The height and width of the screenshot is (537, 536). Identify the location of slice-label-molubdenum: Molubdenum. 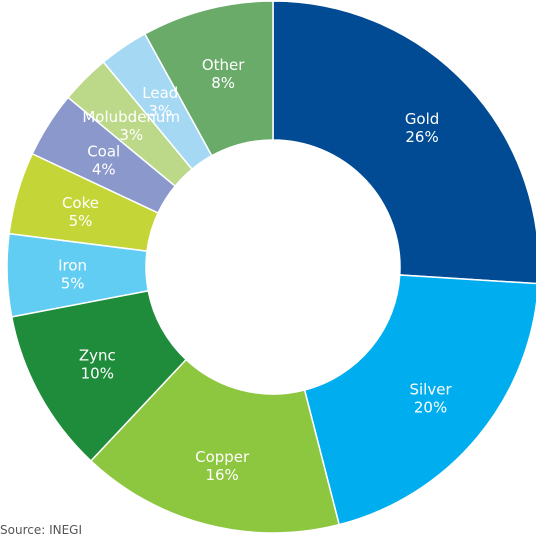
(131, 117).